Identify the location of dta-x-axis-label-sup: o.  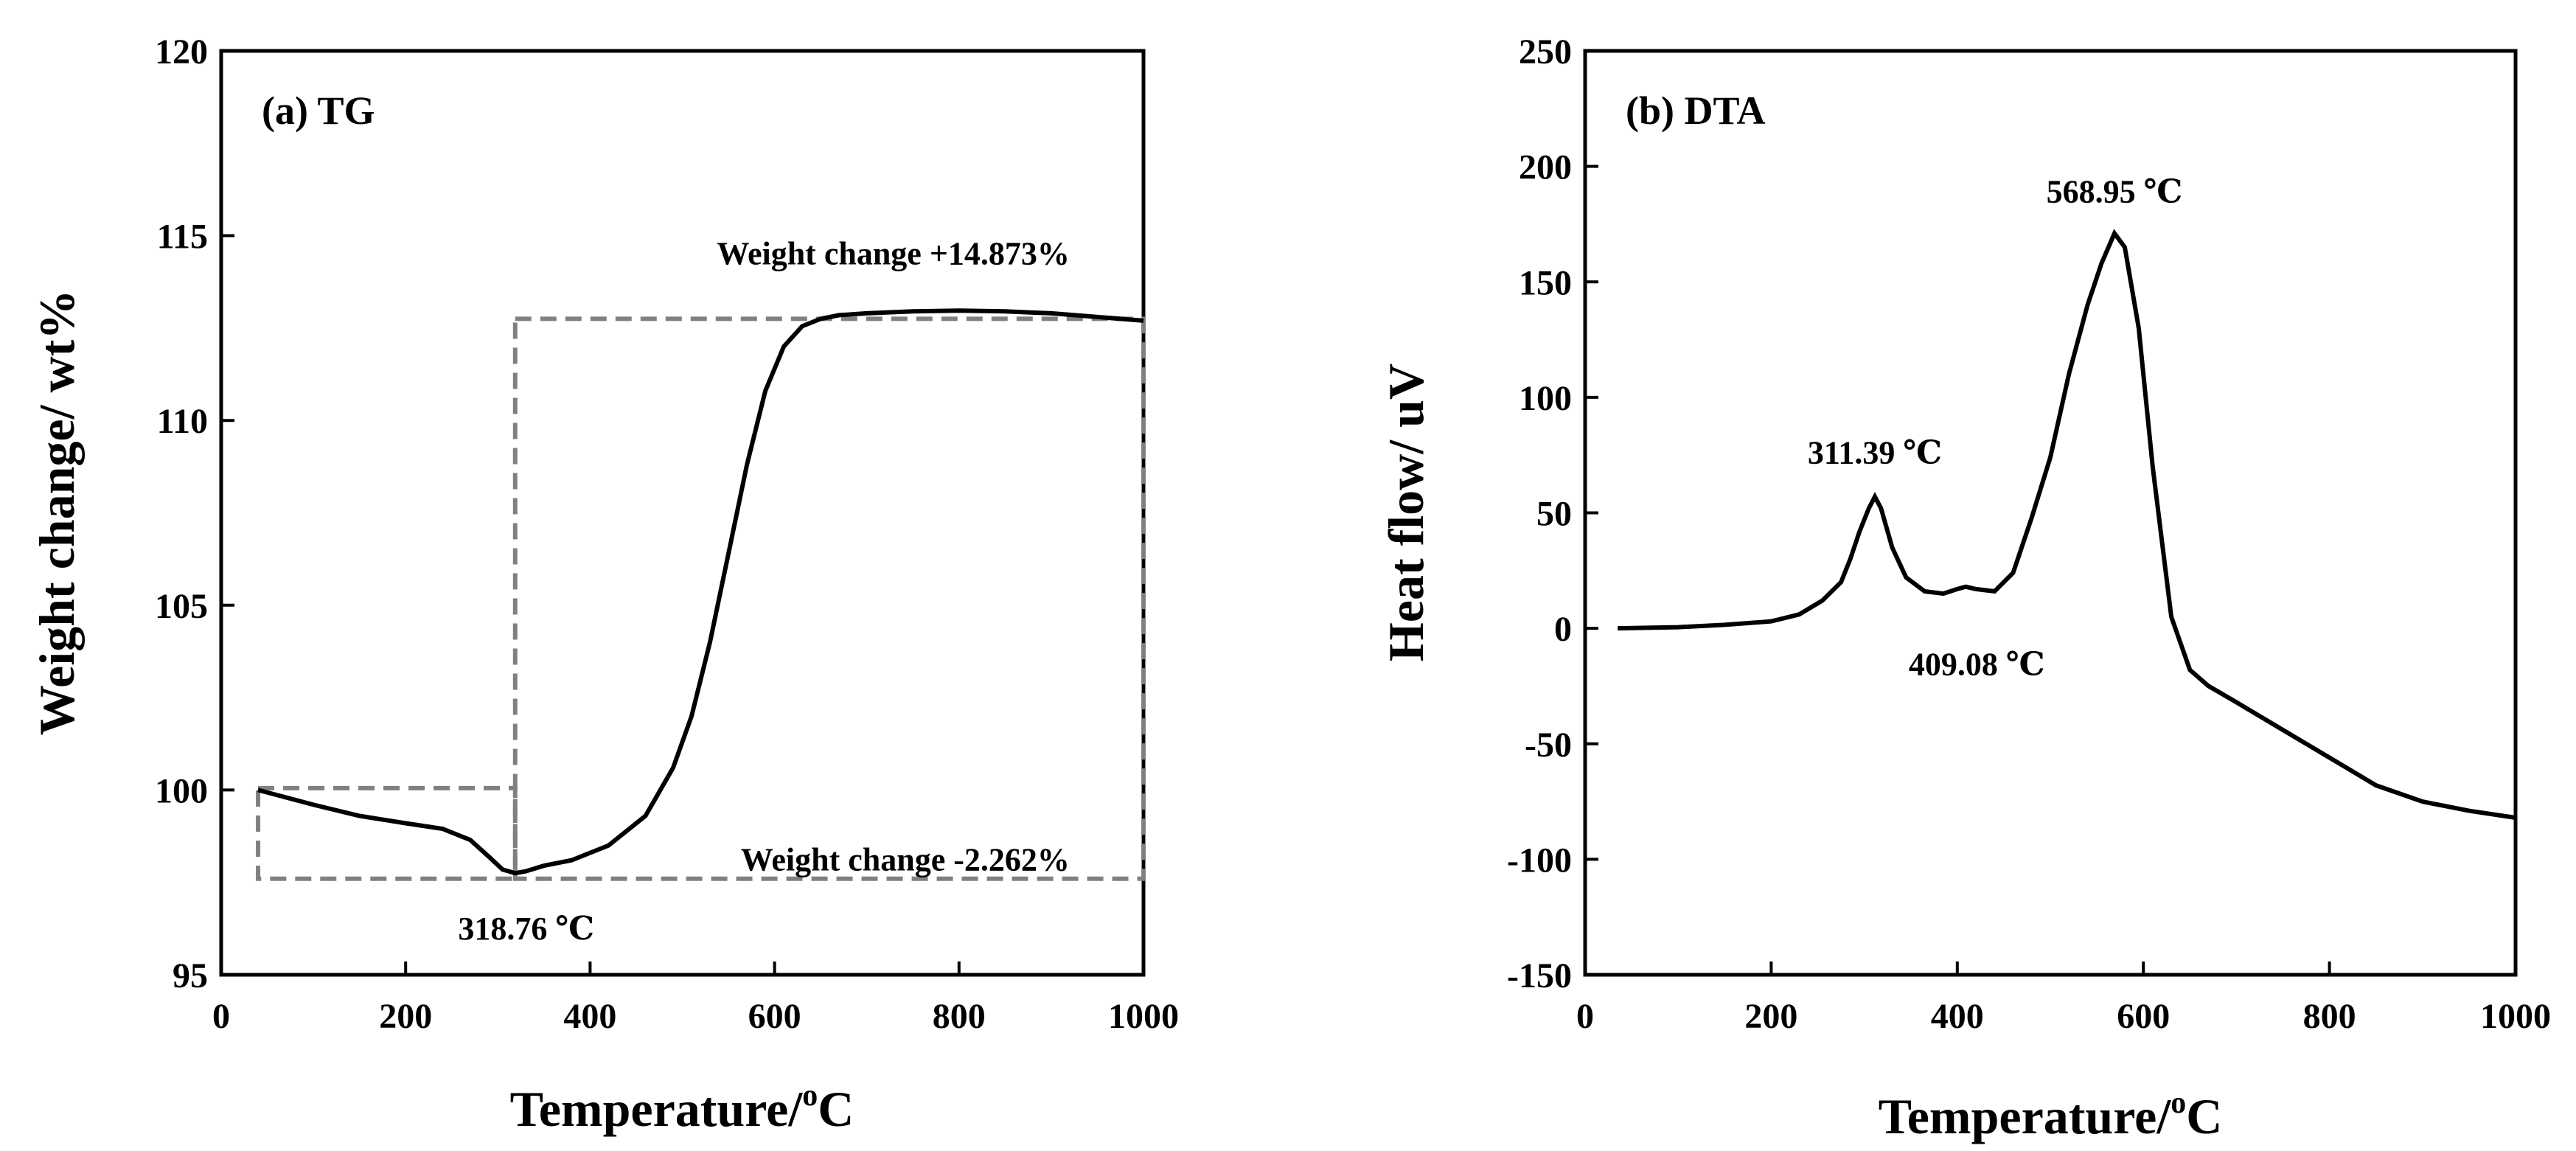
(2179, 1103).